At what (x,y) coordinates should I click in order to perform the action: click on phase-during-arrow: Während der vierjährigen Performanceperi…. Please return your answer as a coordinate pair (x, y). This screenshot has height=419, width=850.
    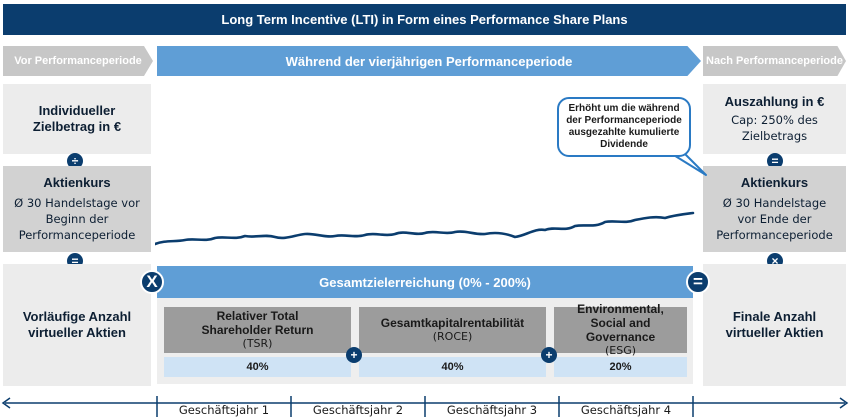
    Looking at the image, I should click on (429, 61).